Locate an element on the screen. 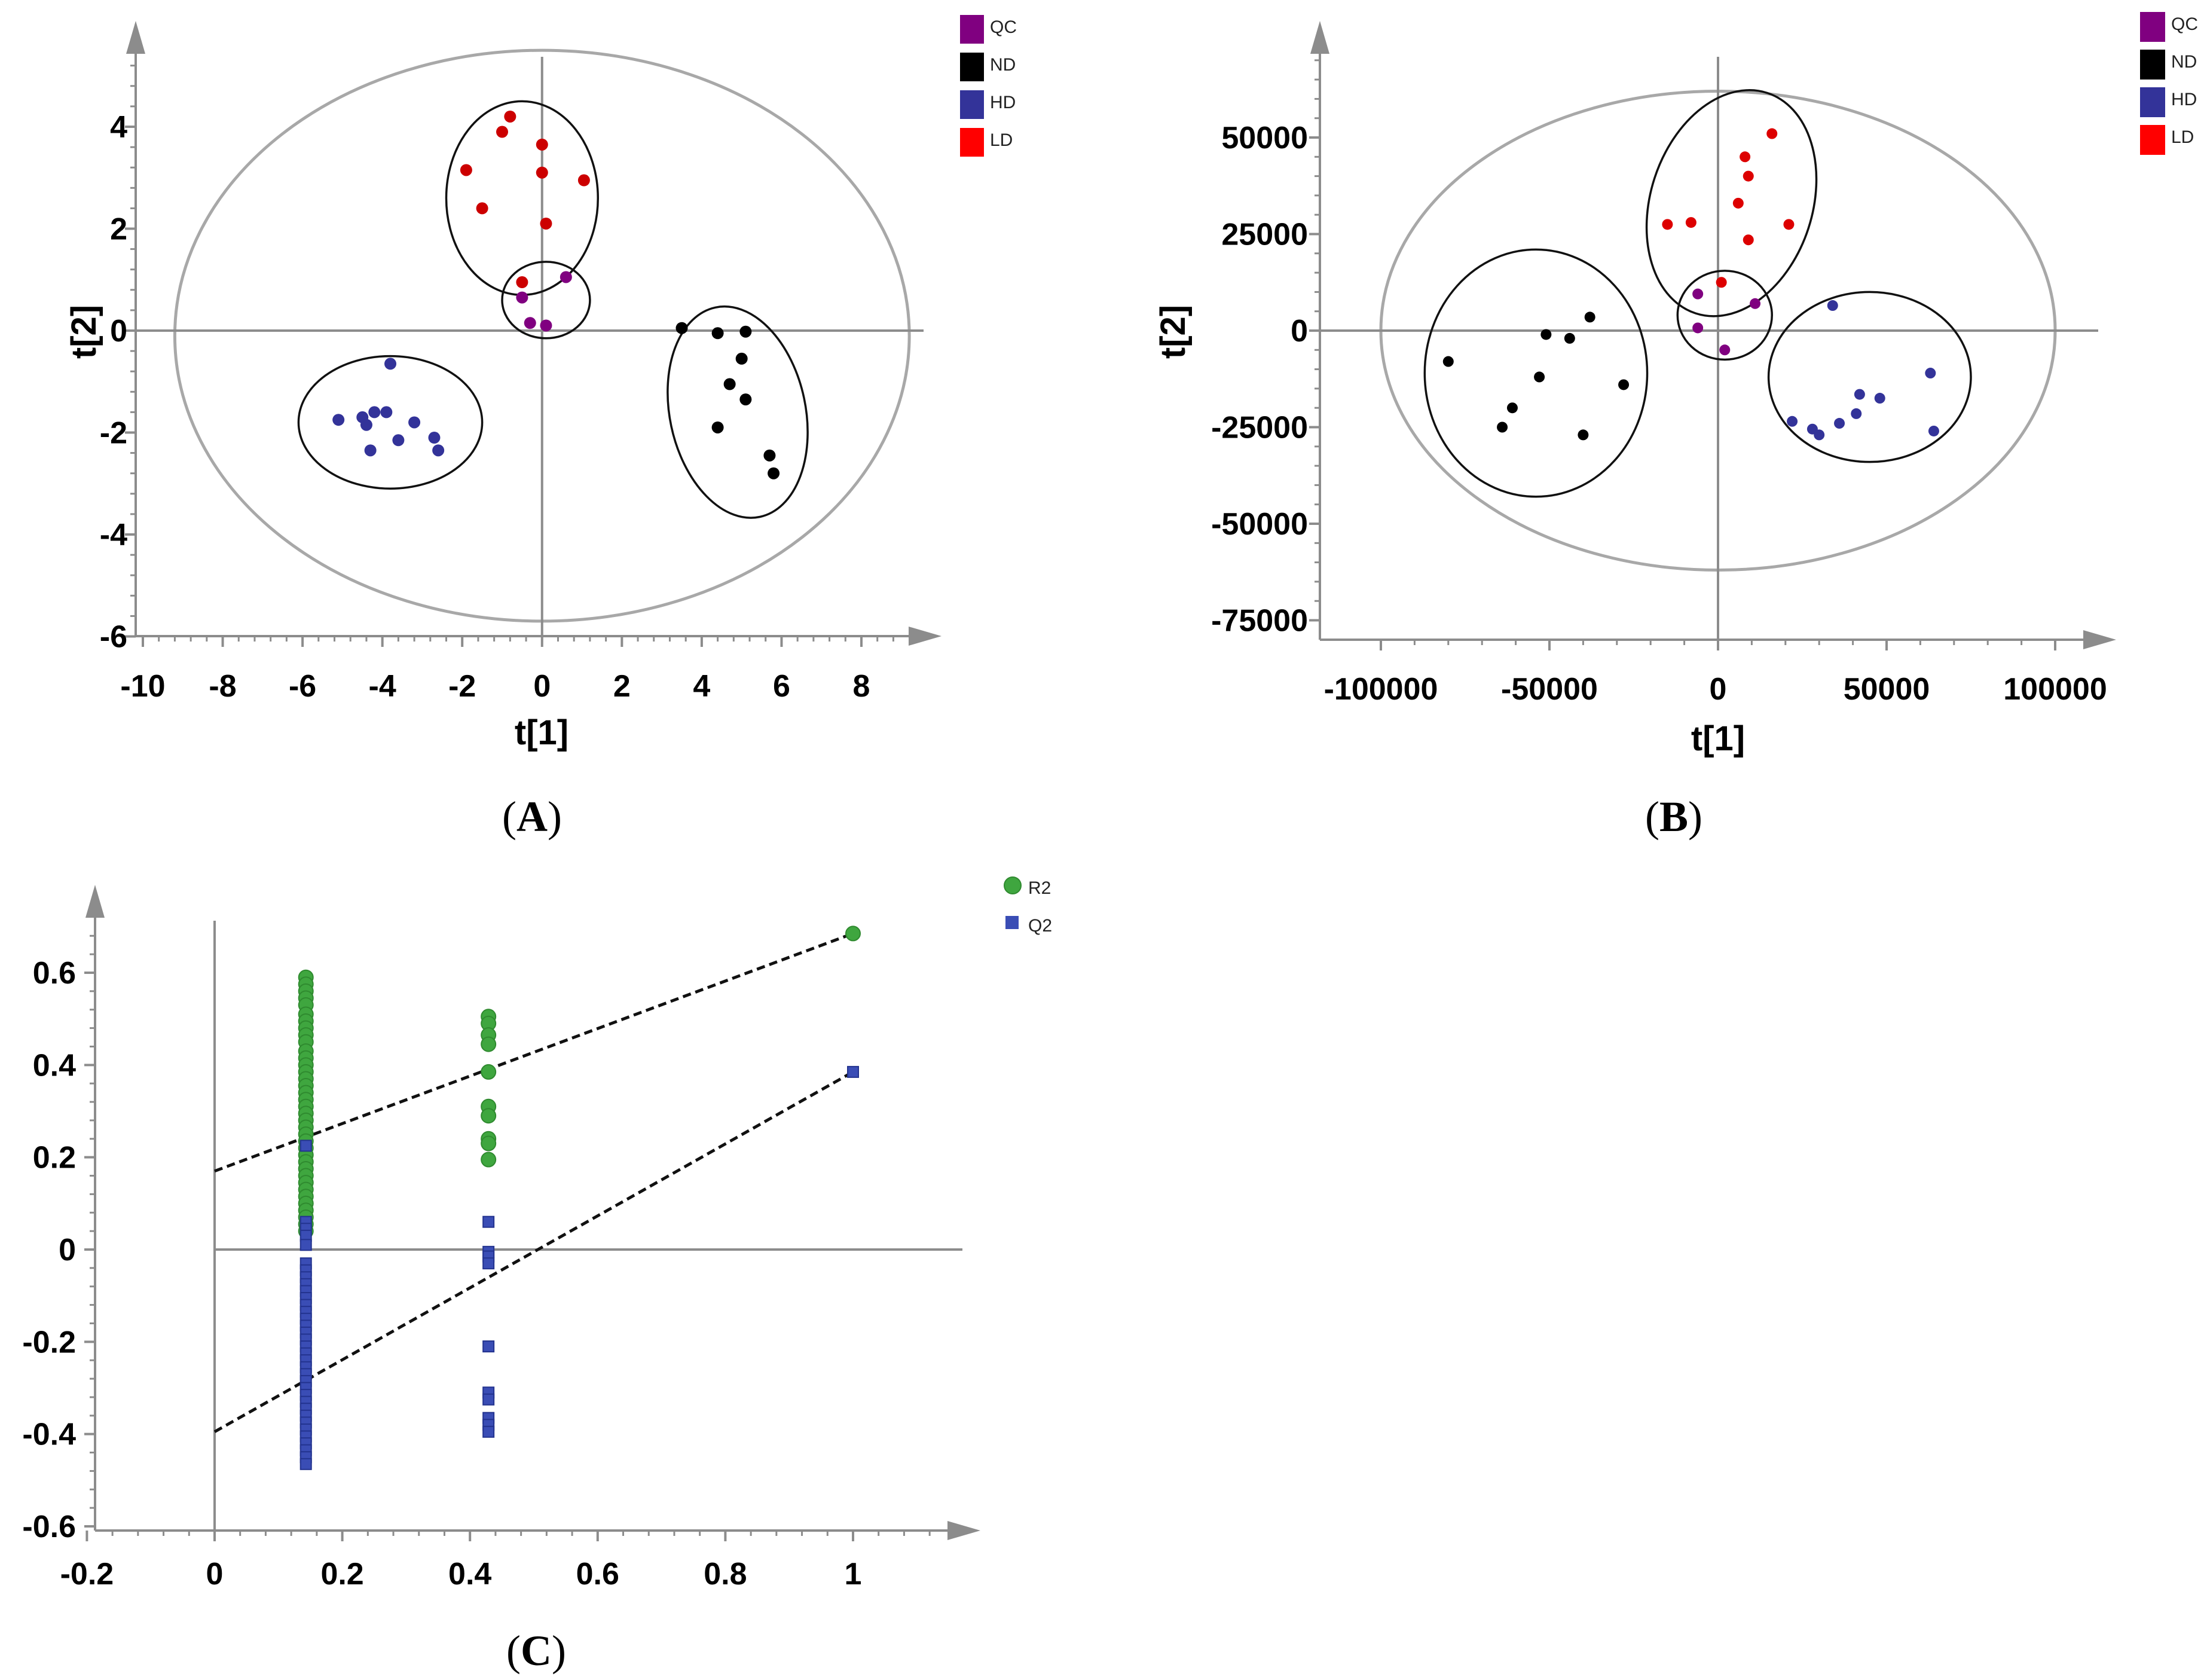 This screenshot has height=1680, width=2207. panel-b-ytick-label: -50000 is located at coordinates (1259, 524).